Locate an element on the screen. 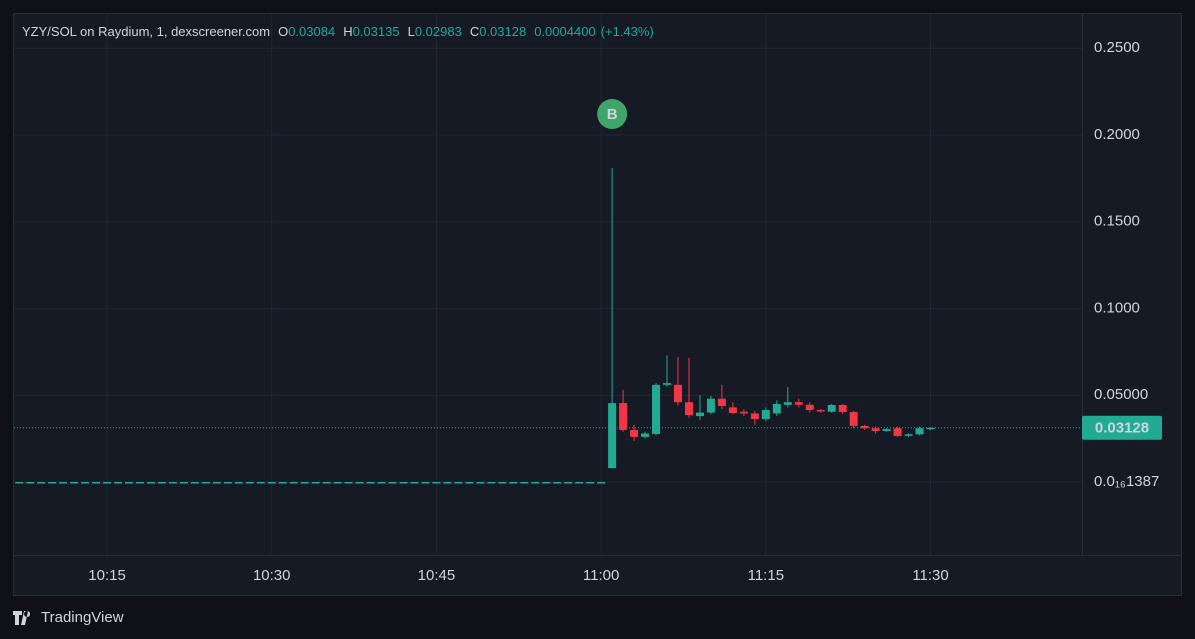  pair: YZY/SOL on Raydium, 1, dexscreener.com is located at coordinates (146, 31).